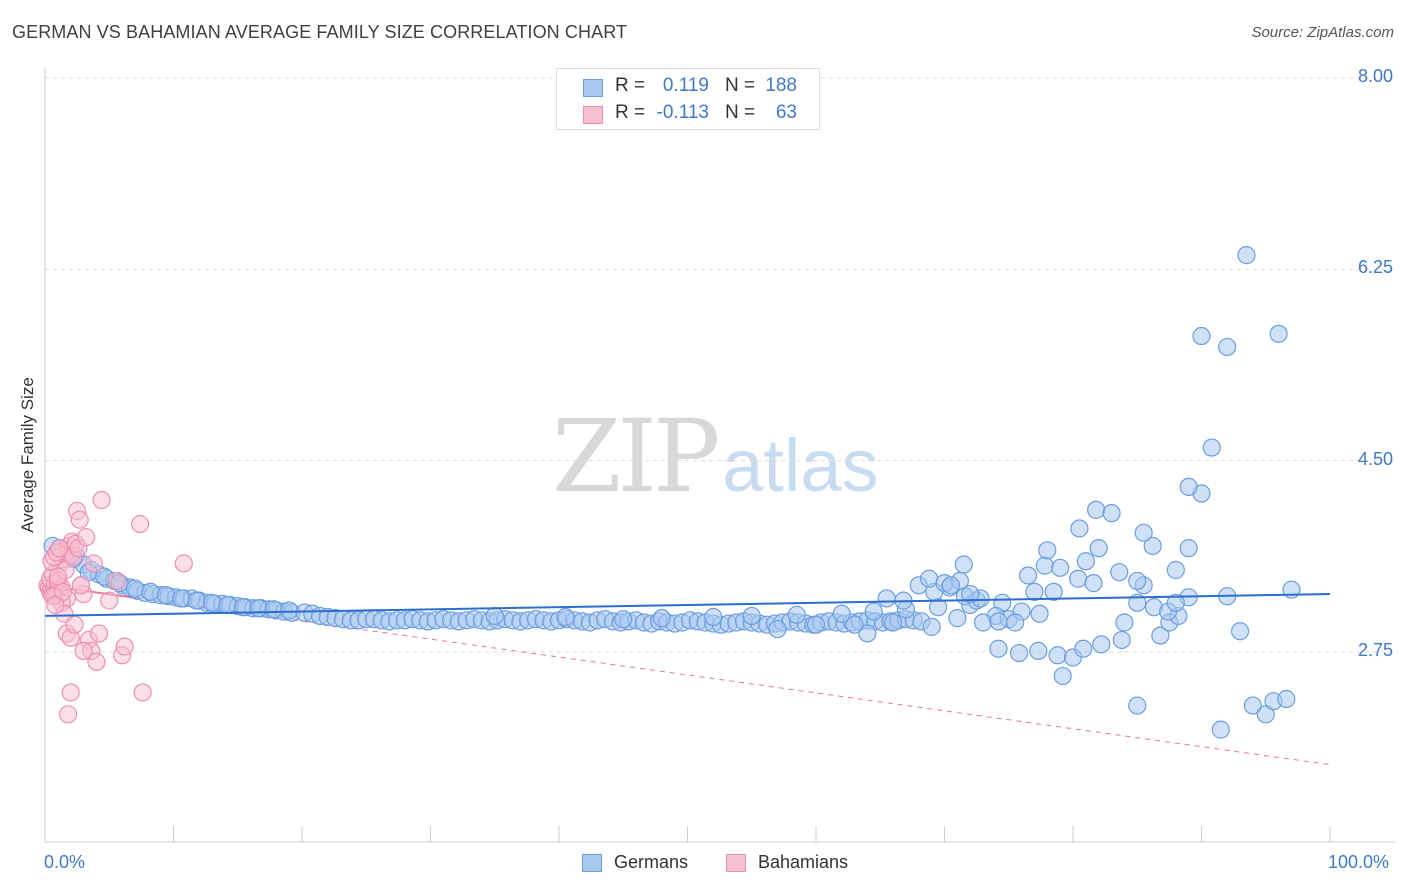 The height and width of the screenshot is (892, 1406). What do you see at coordinates (1375, 458) in the screenshot?
I see `y-tick-label: 4.50` at bounding box center [1375, 458].